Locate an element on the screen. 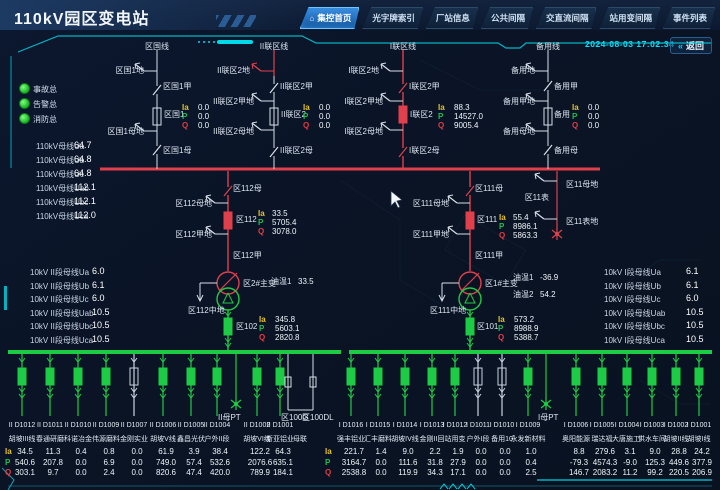 The height and width of the screenshot is (490, 720). panel-row-value: 10.5 is located at coordinates (695, 325).